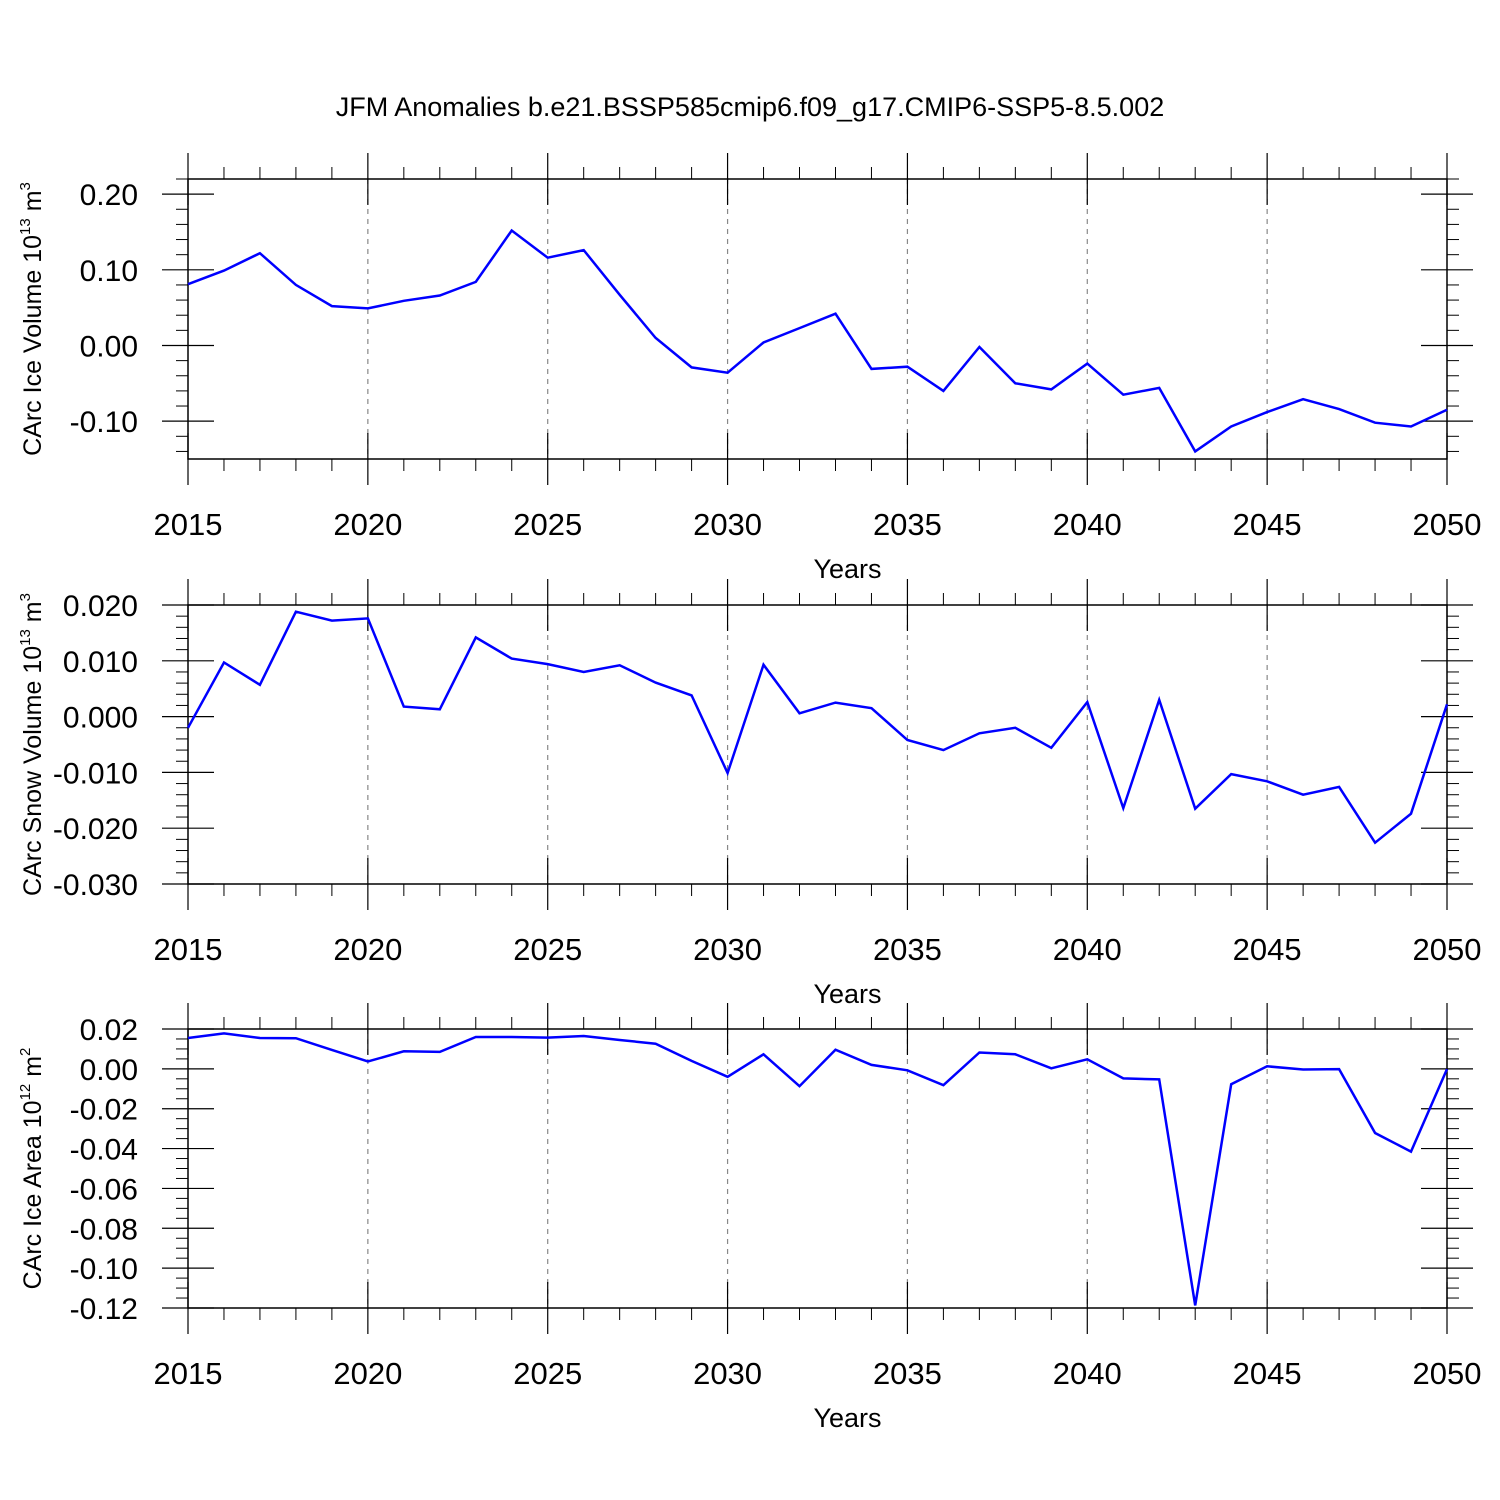  I want to click on y-tick-label: -0.010, so click(95, 773).